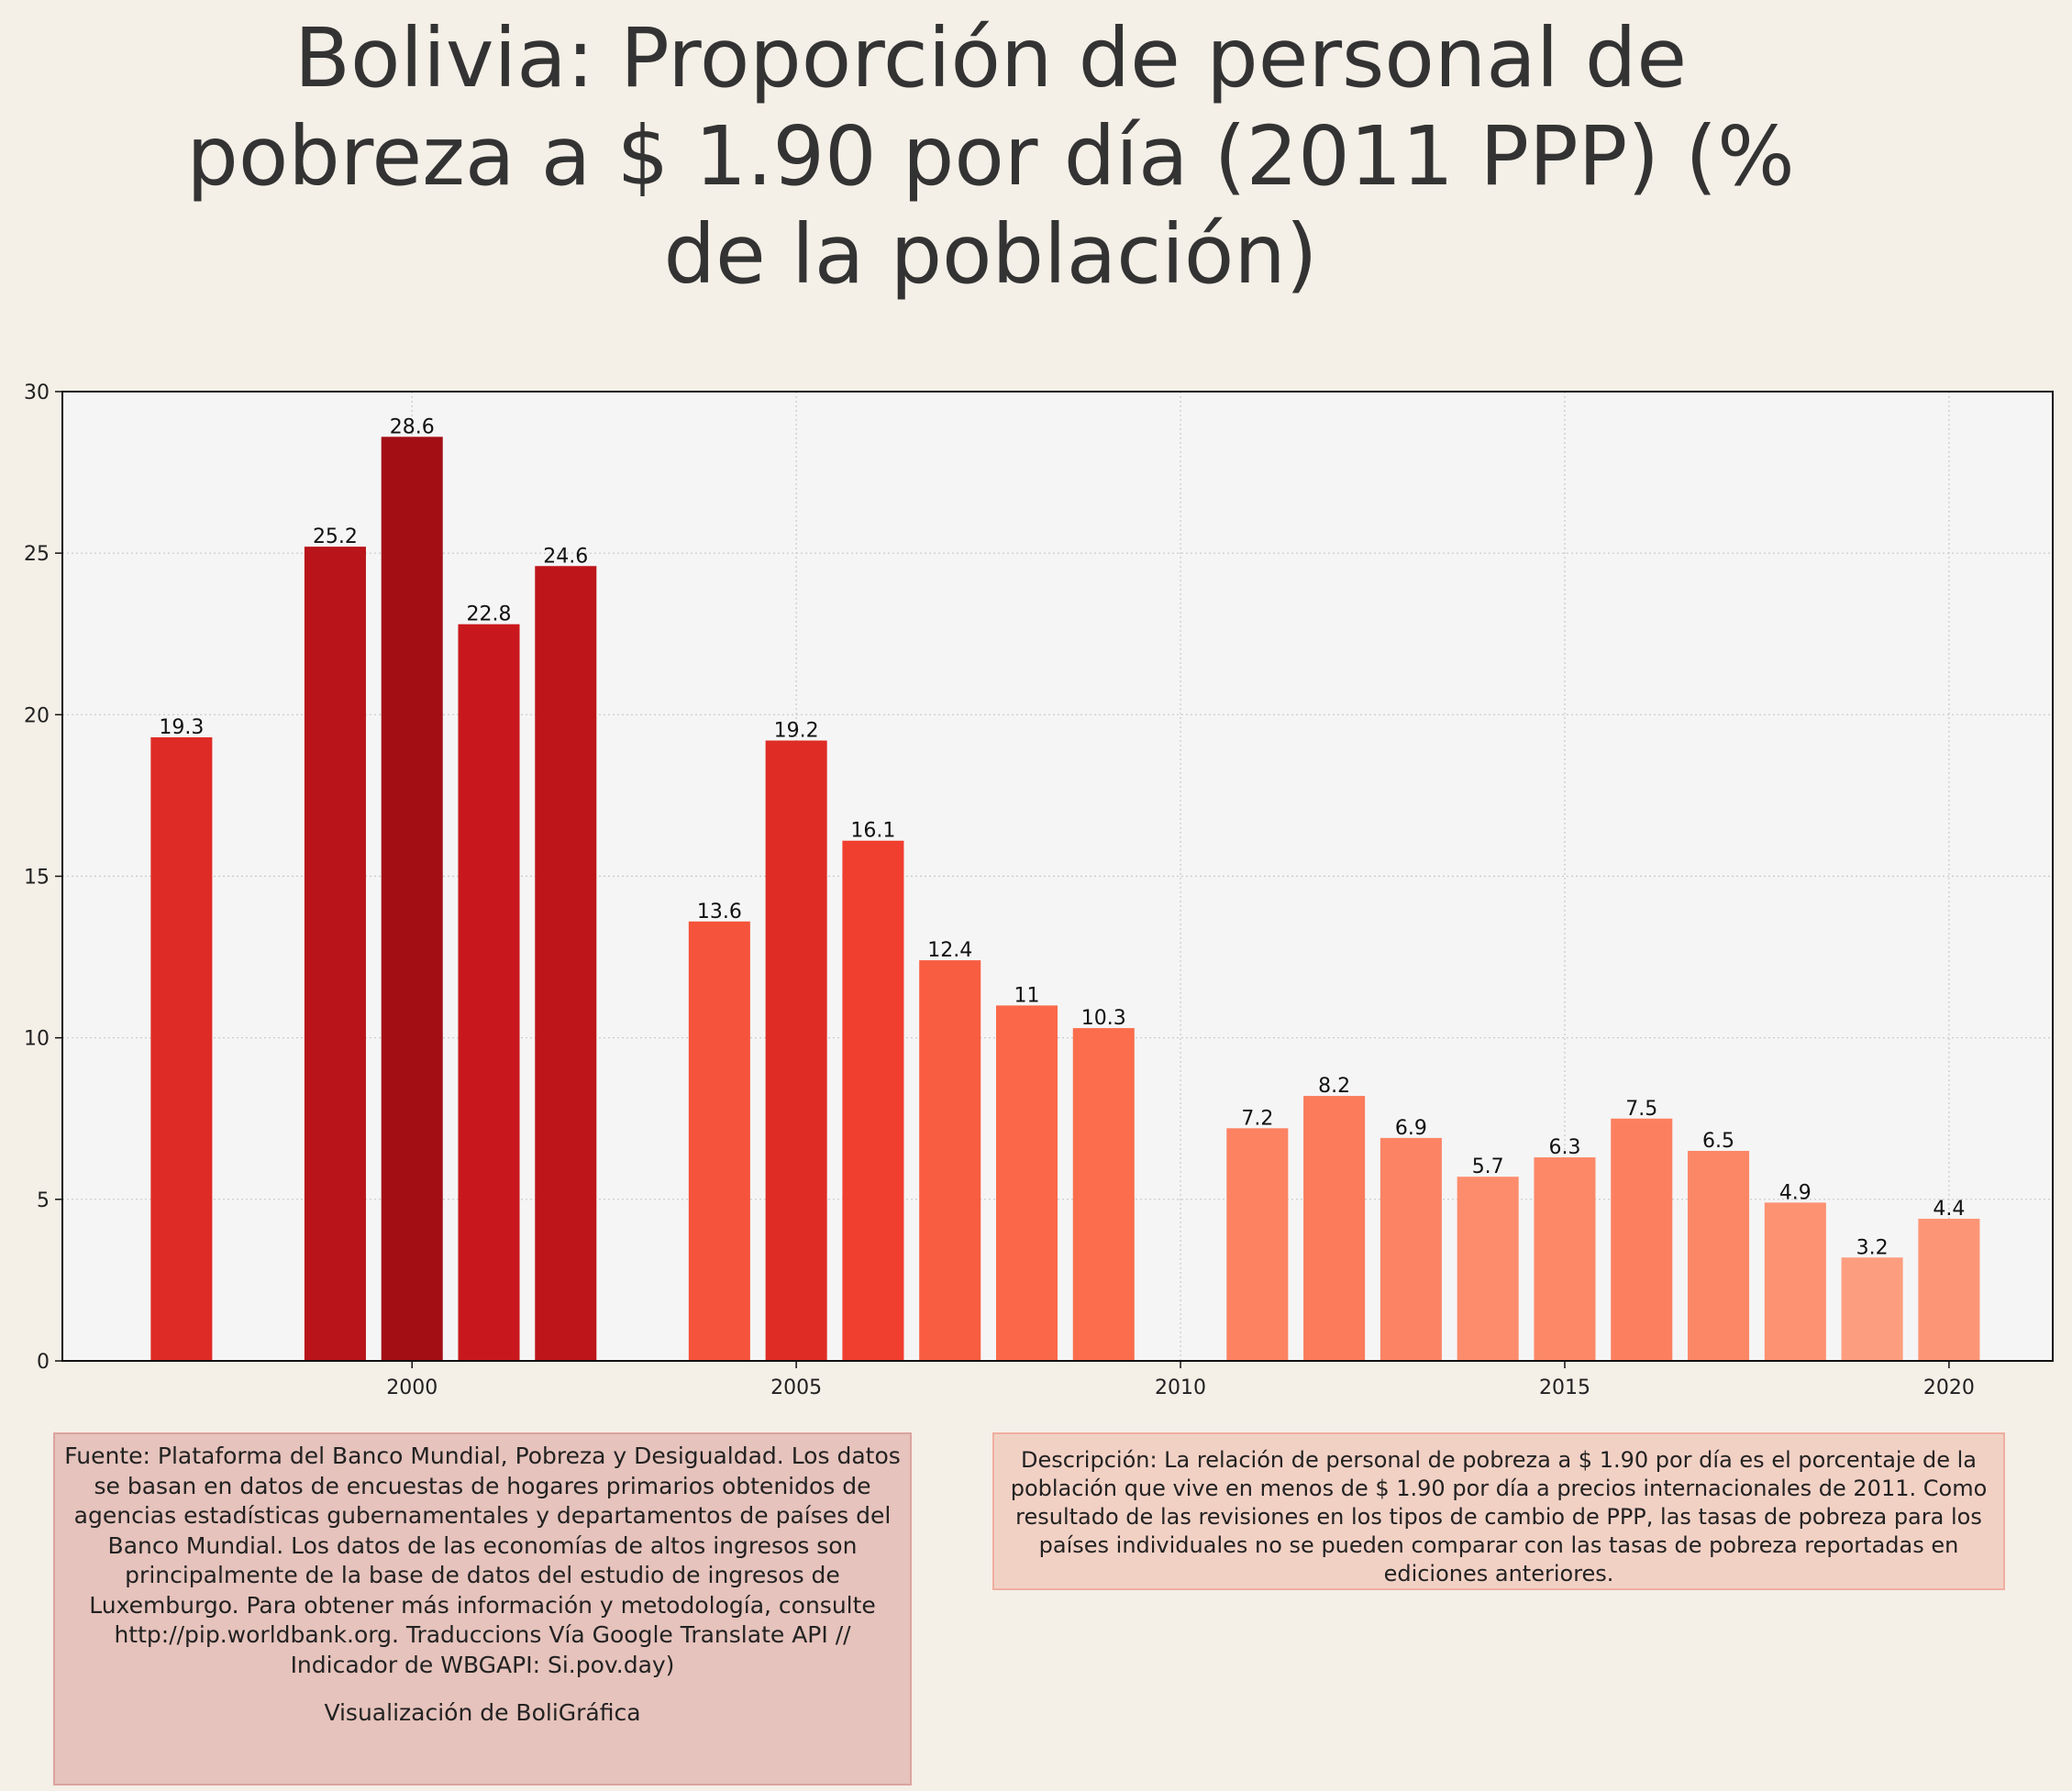 The image size is (2072, 1791). What do you see at coordinates (412, 1387) in the screenshot?
I see `x-tick-label: 2000` at bounding box center [412, 1387].